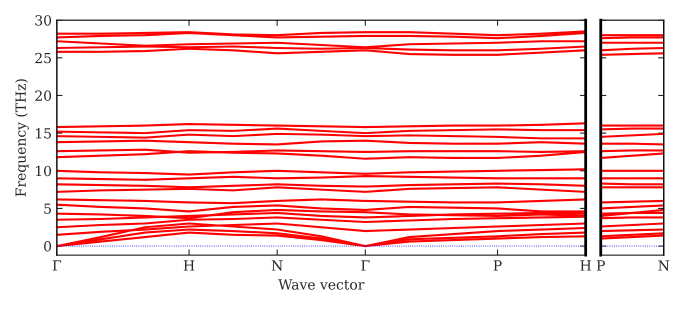 This screenshot has height=310, width=685. Describe the element at coordinates (22, 137) in the screenshot. I see `y-axis-title: Frequency (THz)` at that location.